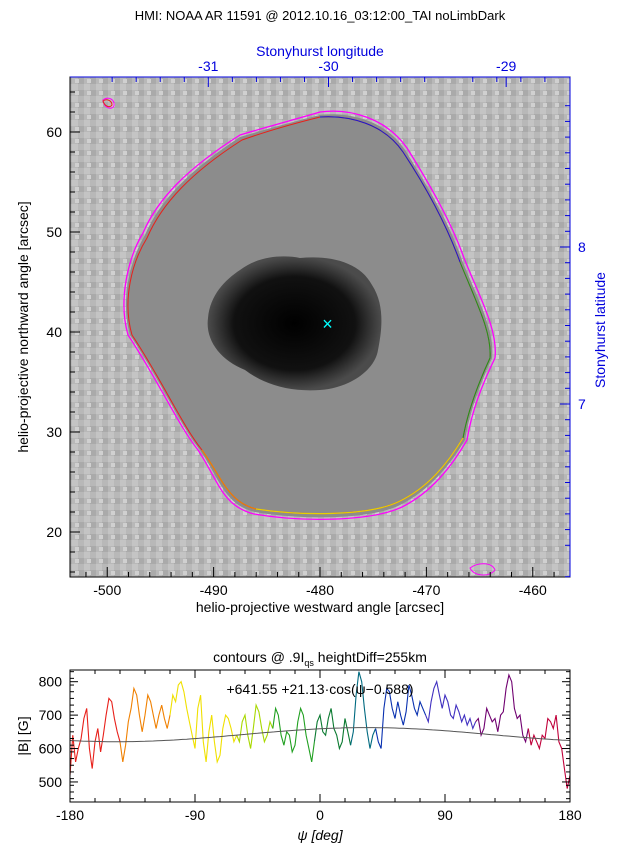  I want to click on map-top-tick-label: -31, so click(208, 66).